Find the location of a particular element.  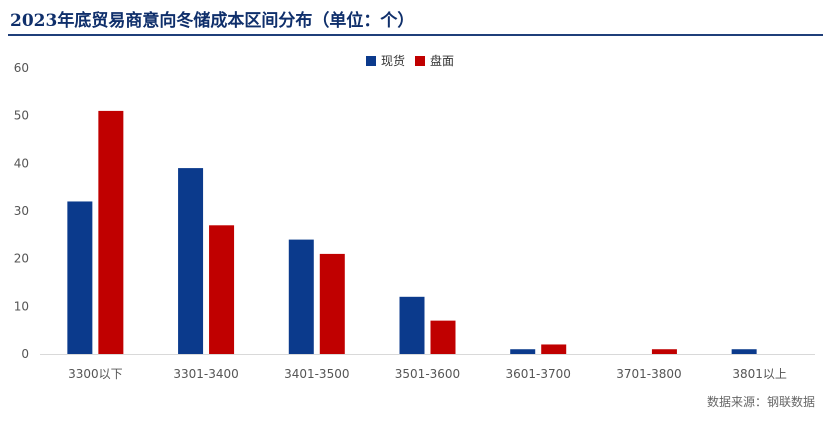

y-tick-label: 60 is located at coordinates (21, 68).